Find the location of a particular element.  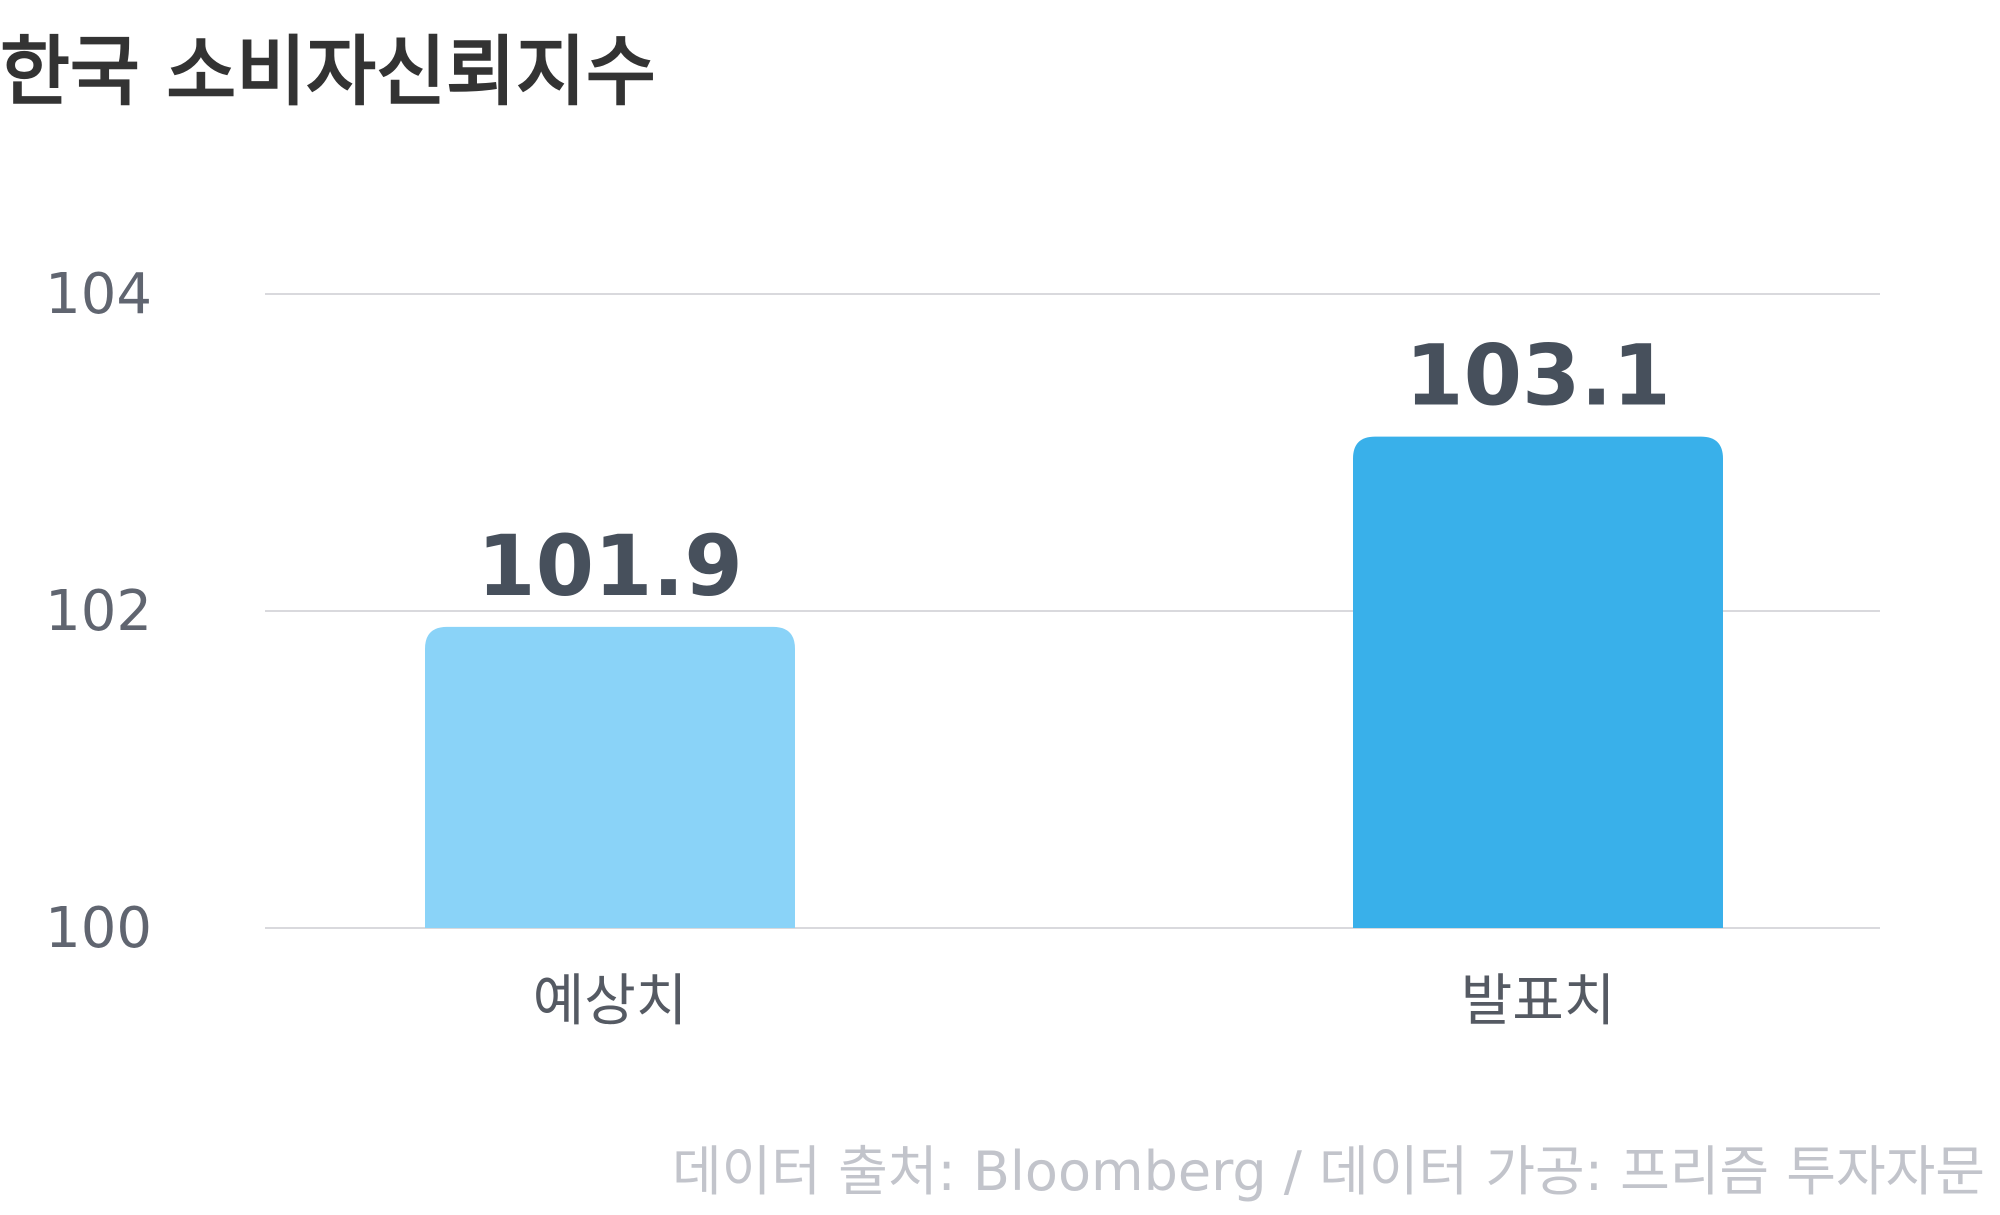

y-tick-label-102: 102 is located at coordinates (98, 611).